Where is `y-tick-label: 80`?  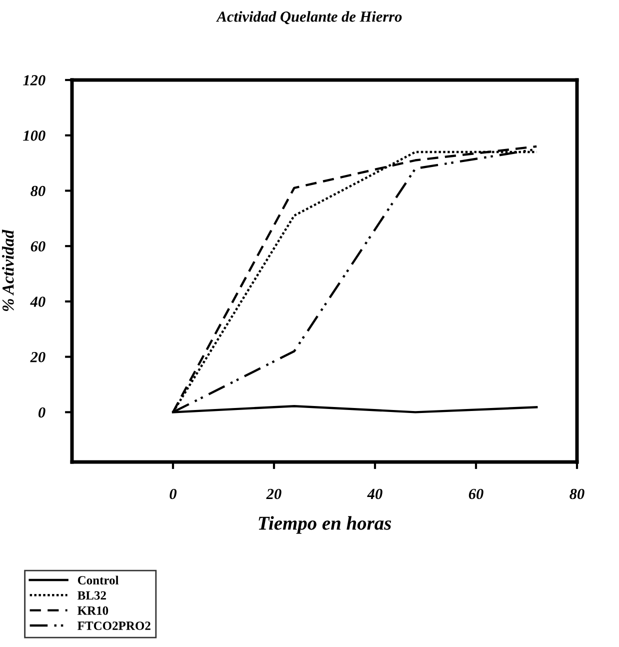 y-tick-label: 80 is located at coordinates (38, 191).